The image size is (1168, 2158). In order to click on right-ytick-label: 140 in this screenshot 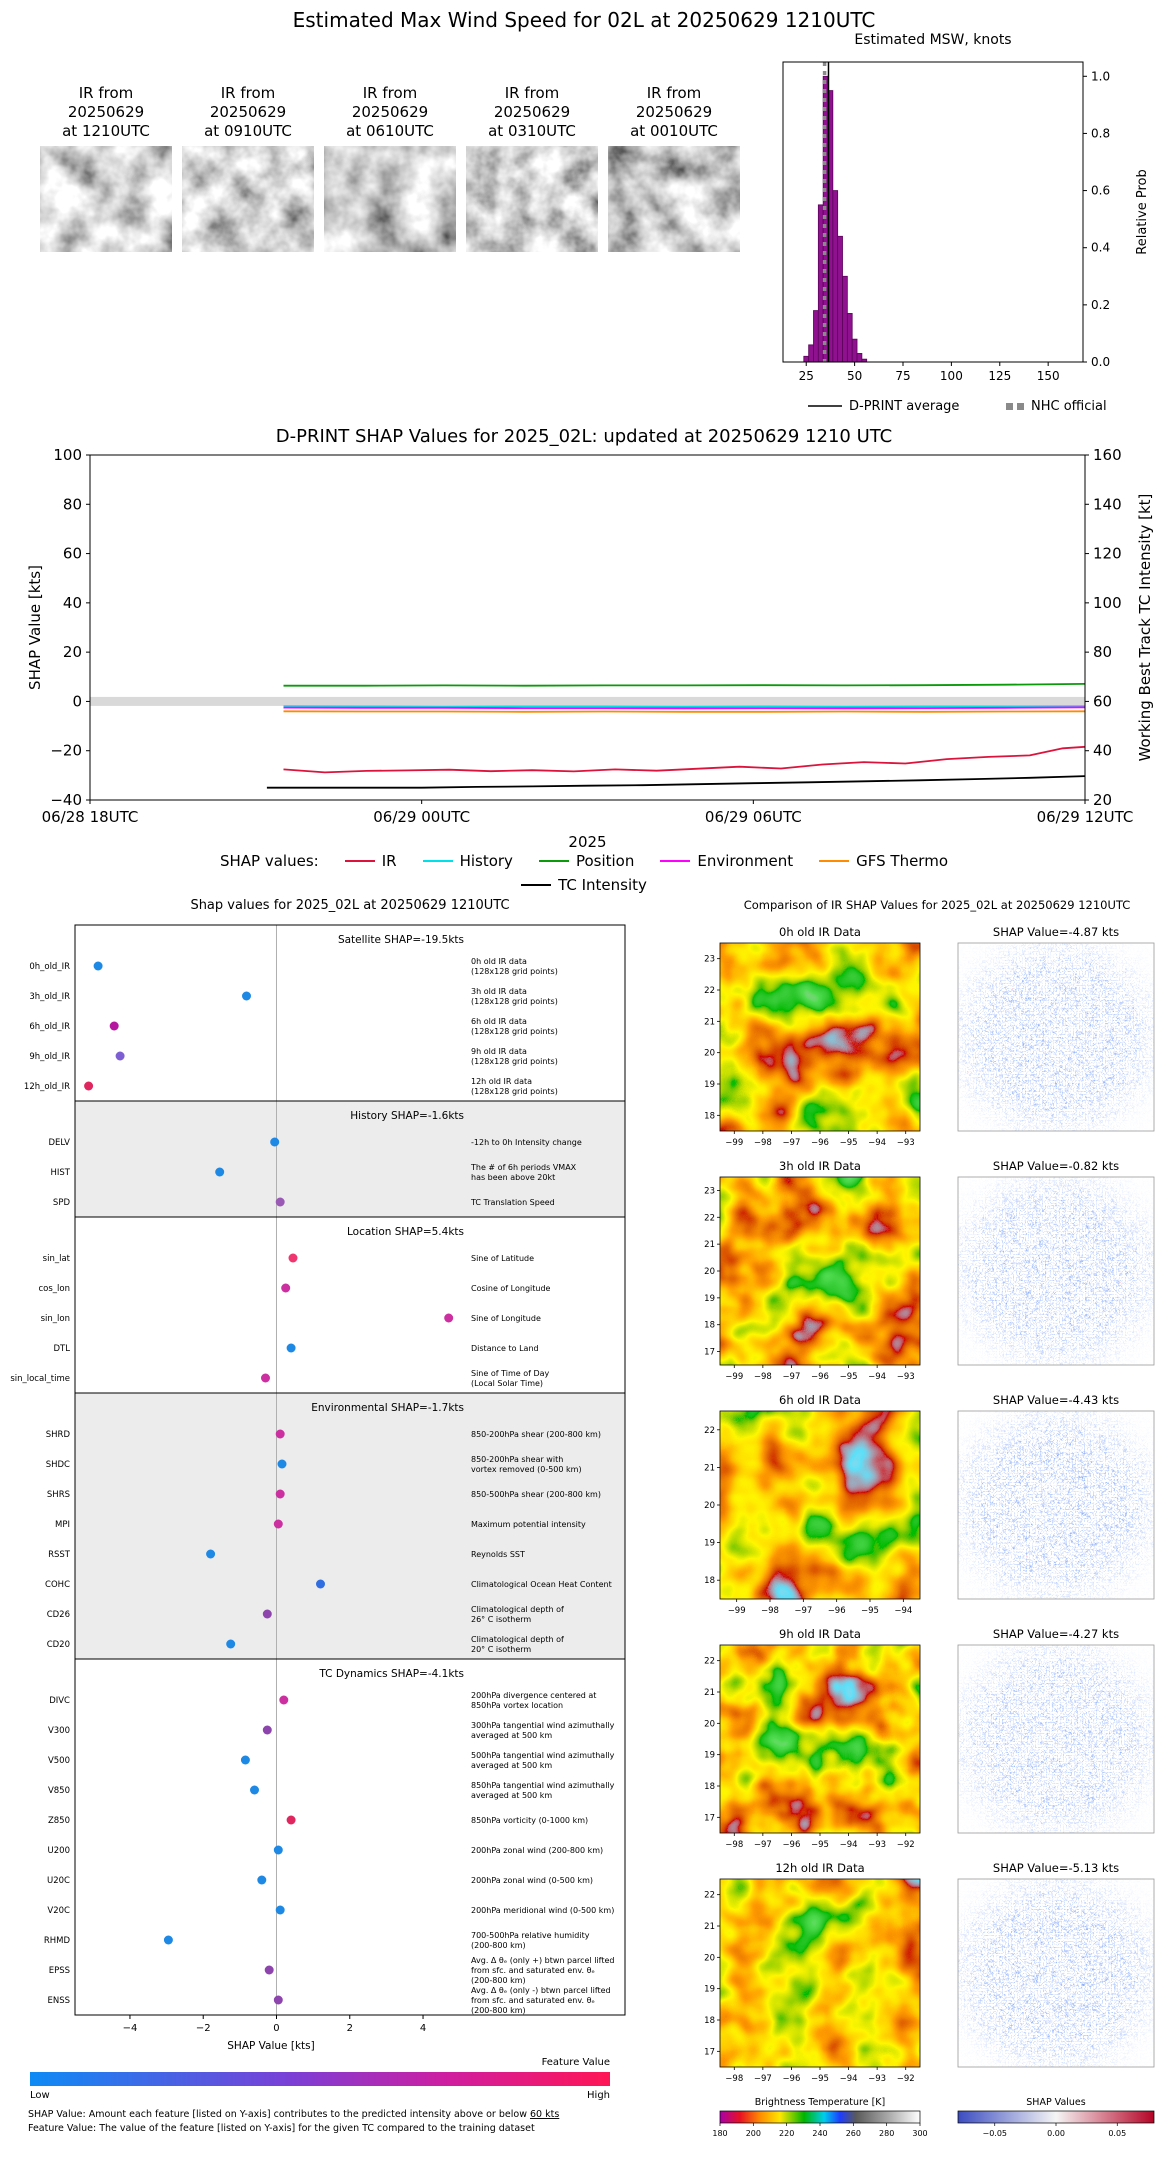, I will do `click(1107, 504)`.